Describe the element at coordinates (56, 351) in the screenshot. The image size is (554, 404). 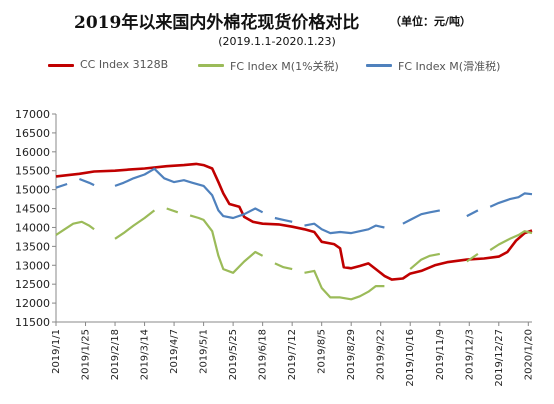
I see `x-tick-label: 2019/1/1` at that location.